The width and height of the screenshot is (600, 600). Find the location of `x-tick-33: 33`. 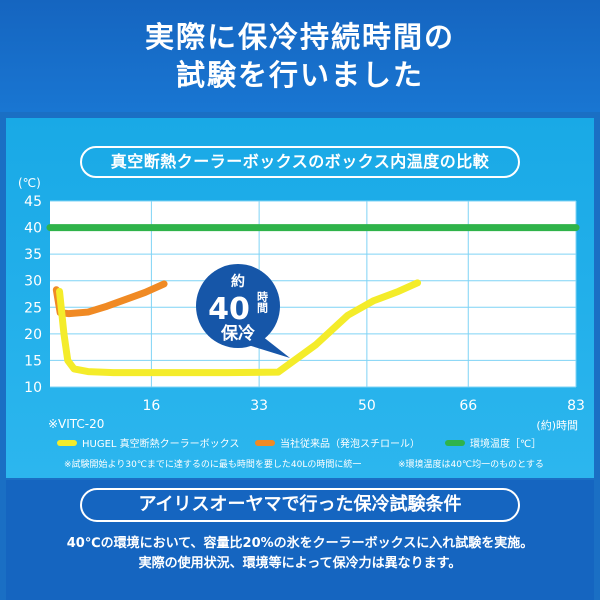

x-tick-33: 33 is located at coordinates (259, 406).